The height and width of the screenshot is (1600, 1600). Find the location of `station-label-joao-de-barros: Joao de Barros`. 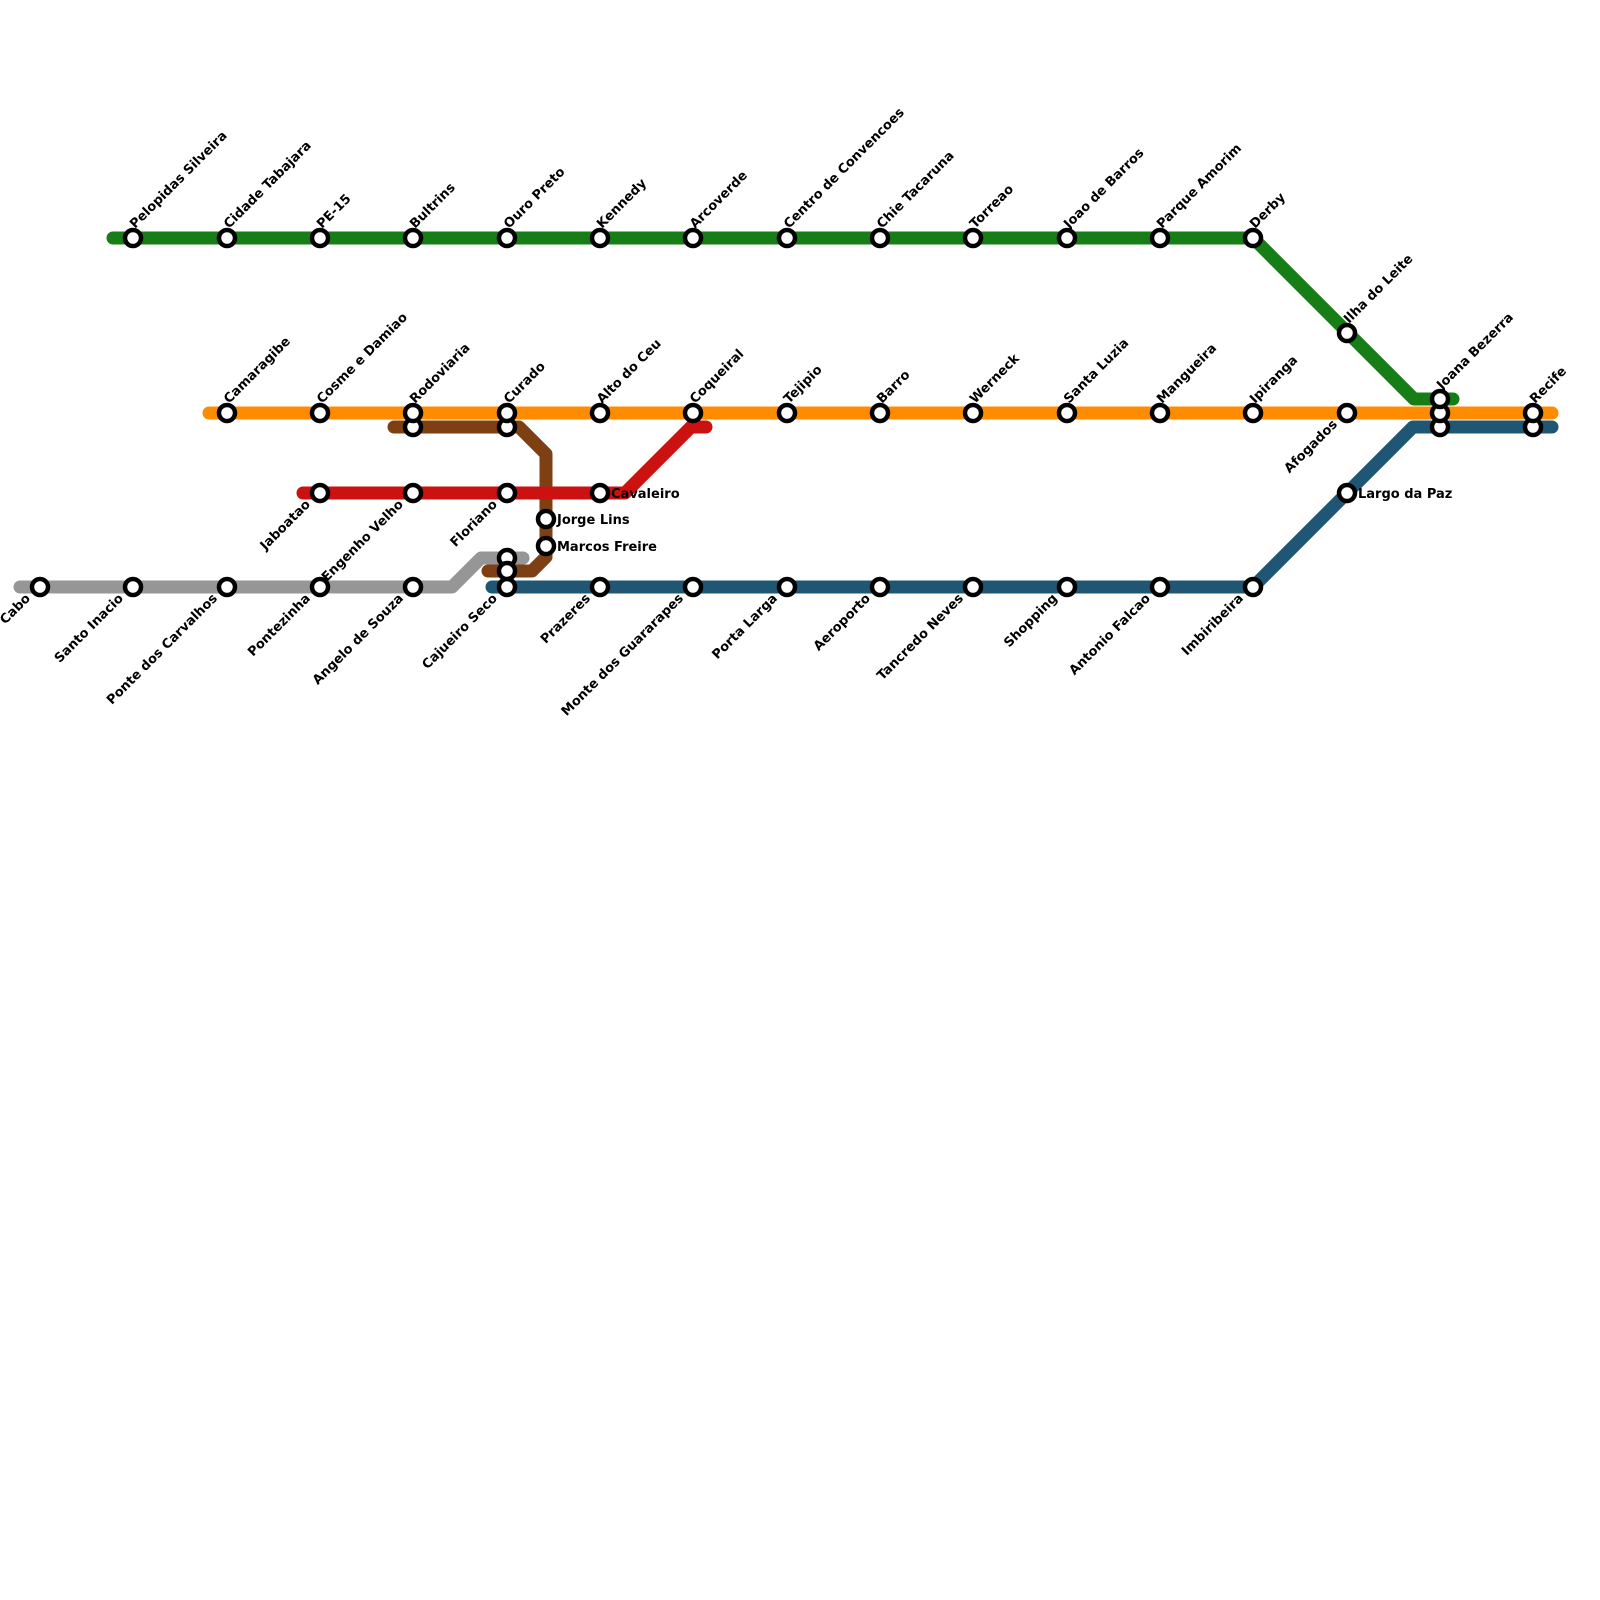

station-label-joao-de-barros: Joao de Barros is located at coordinates (1104, 189).